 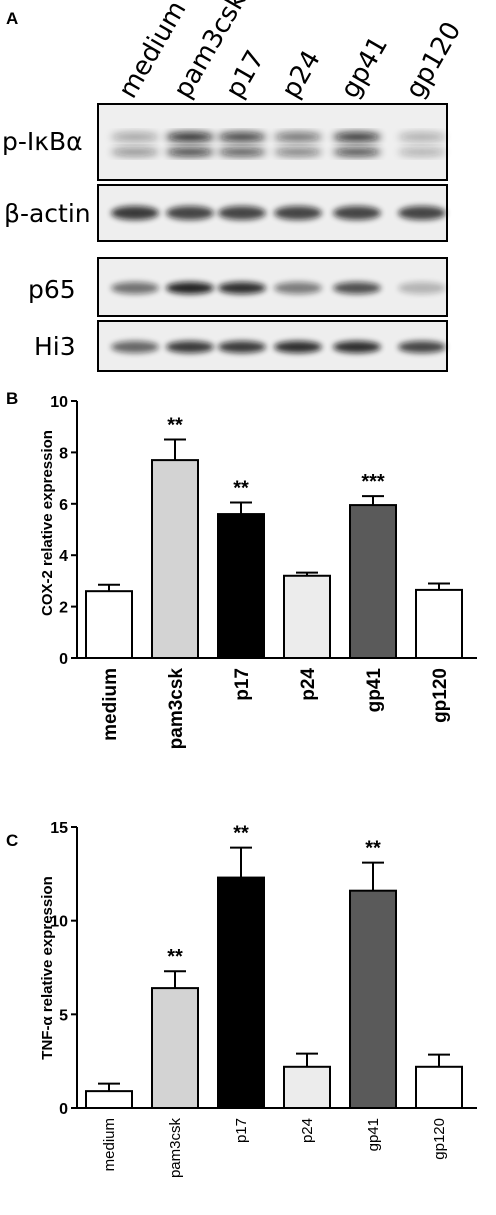 What do you see at coordinates (42, 141) in the screenshot?
I see `blot-label-p-ikba: p-IκBα` at bounding box center [42, 141].